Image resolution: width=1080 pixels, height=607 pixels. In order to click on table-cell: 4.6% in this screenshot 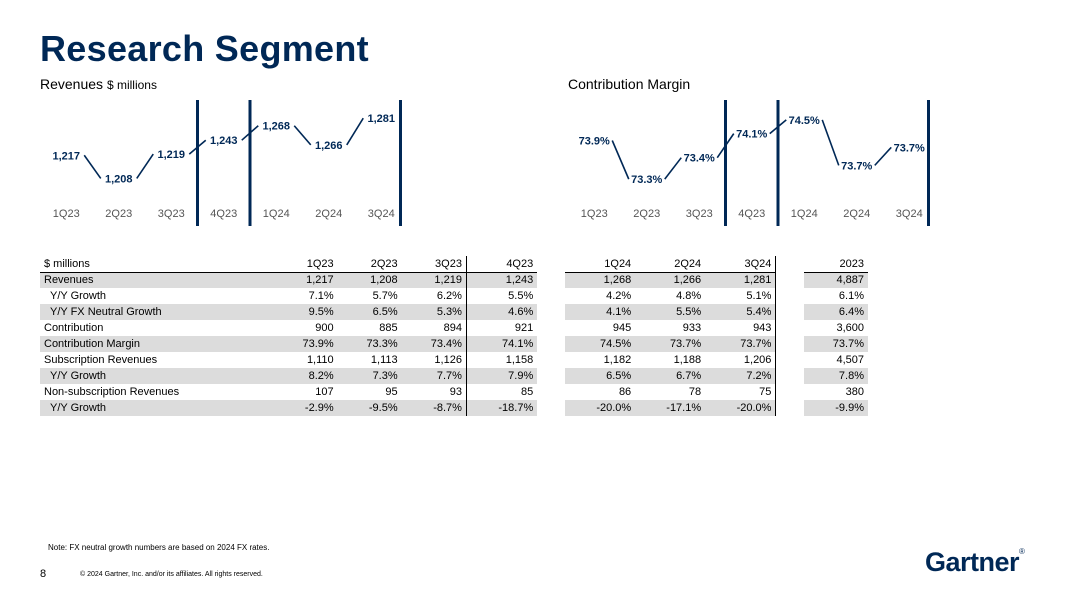, I will do `click(502, 312)`.